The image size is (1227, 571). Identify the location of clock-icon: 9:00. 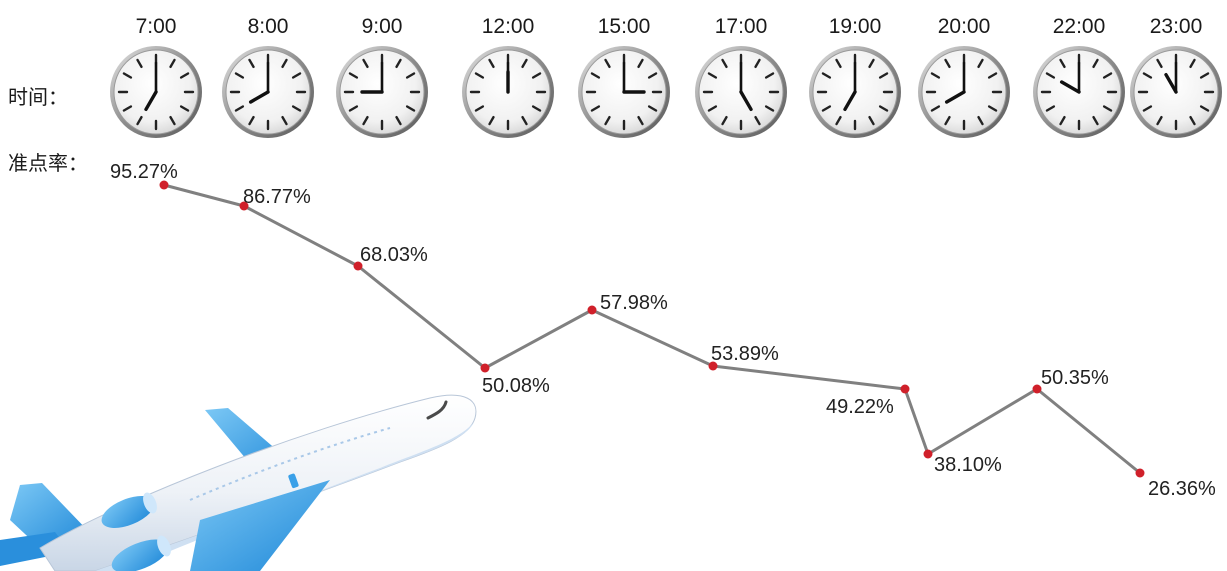
(382, 76).